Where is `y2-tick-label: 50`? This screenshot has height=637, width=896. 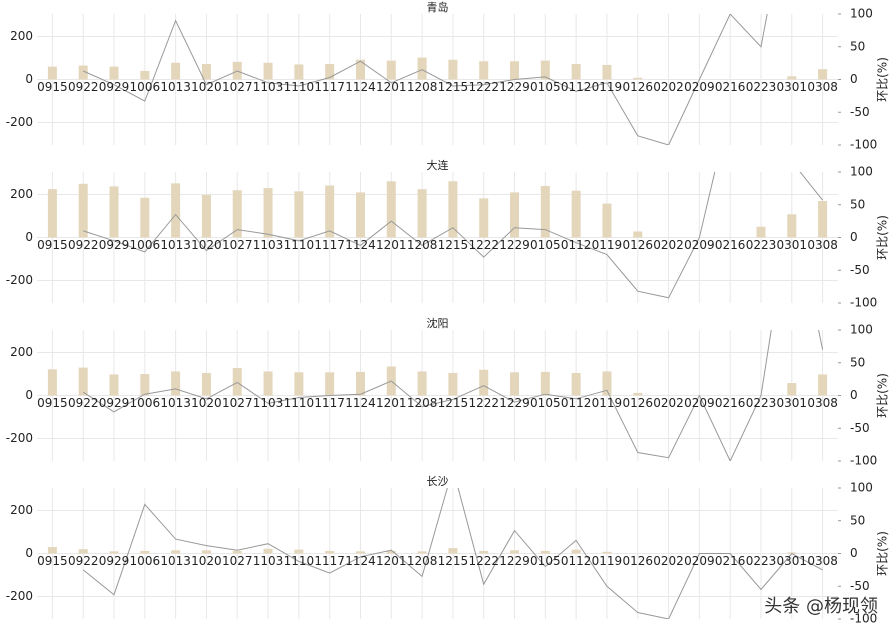
y2-tick-label: 50 is located at coordinates (857, 362).